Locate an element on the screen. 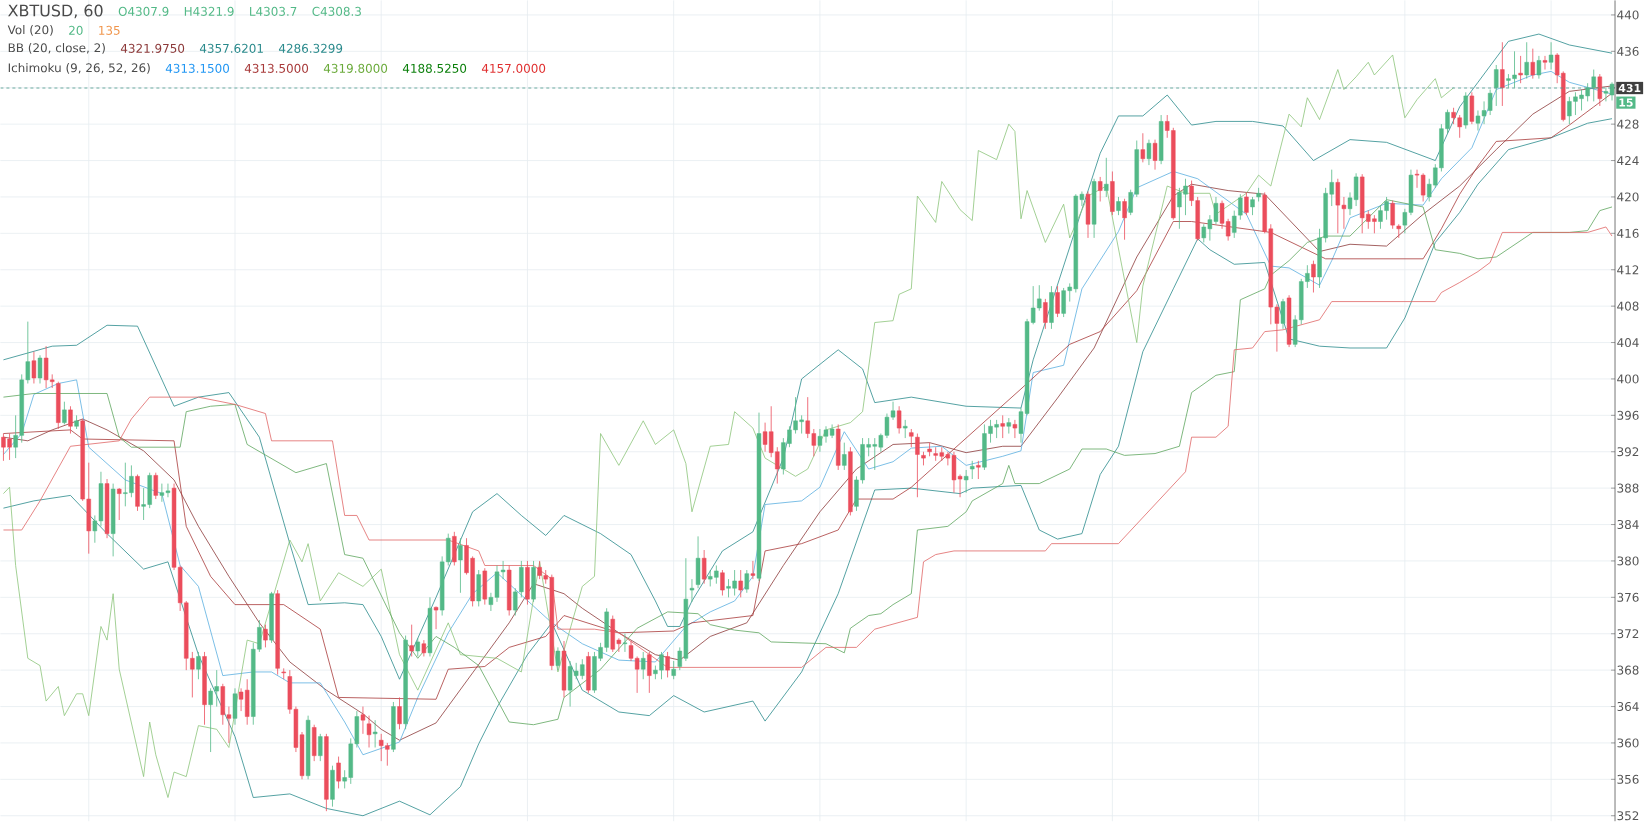 The width and height of the screenshot is (1646, 828). annotation: 20 is located at coordinates (76, 30).